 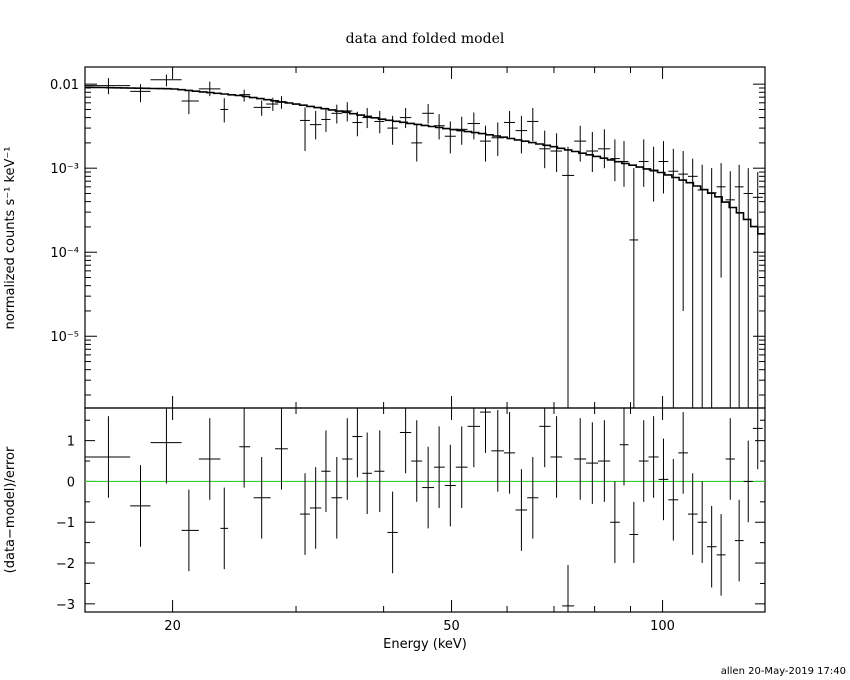 I want to click on x-axis-label: Energy (keV), so click(x=425, y=644).